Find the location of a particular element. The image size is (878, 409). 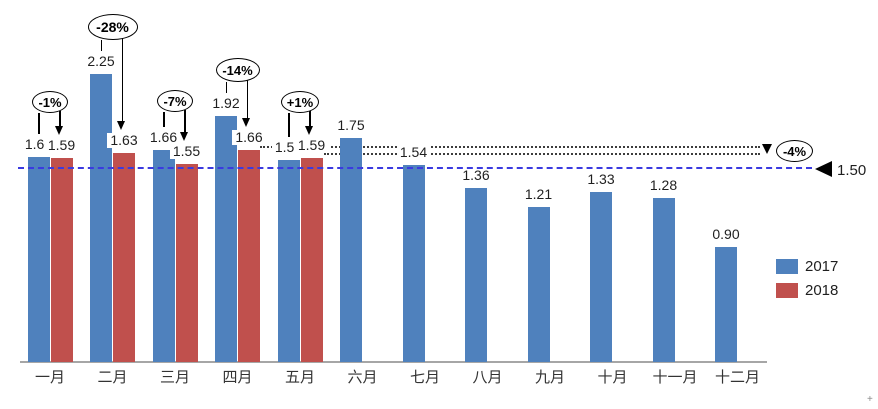

pct-bubble-m1: -1% is located at coordinates (50, 102).